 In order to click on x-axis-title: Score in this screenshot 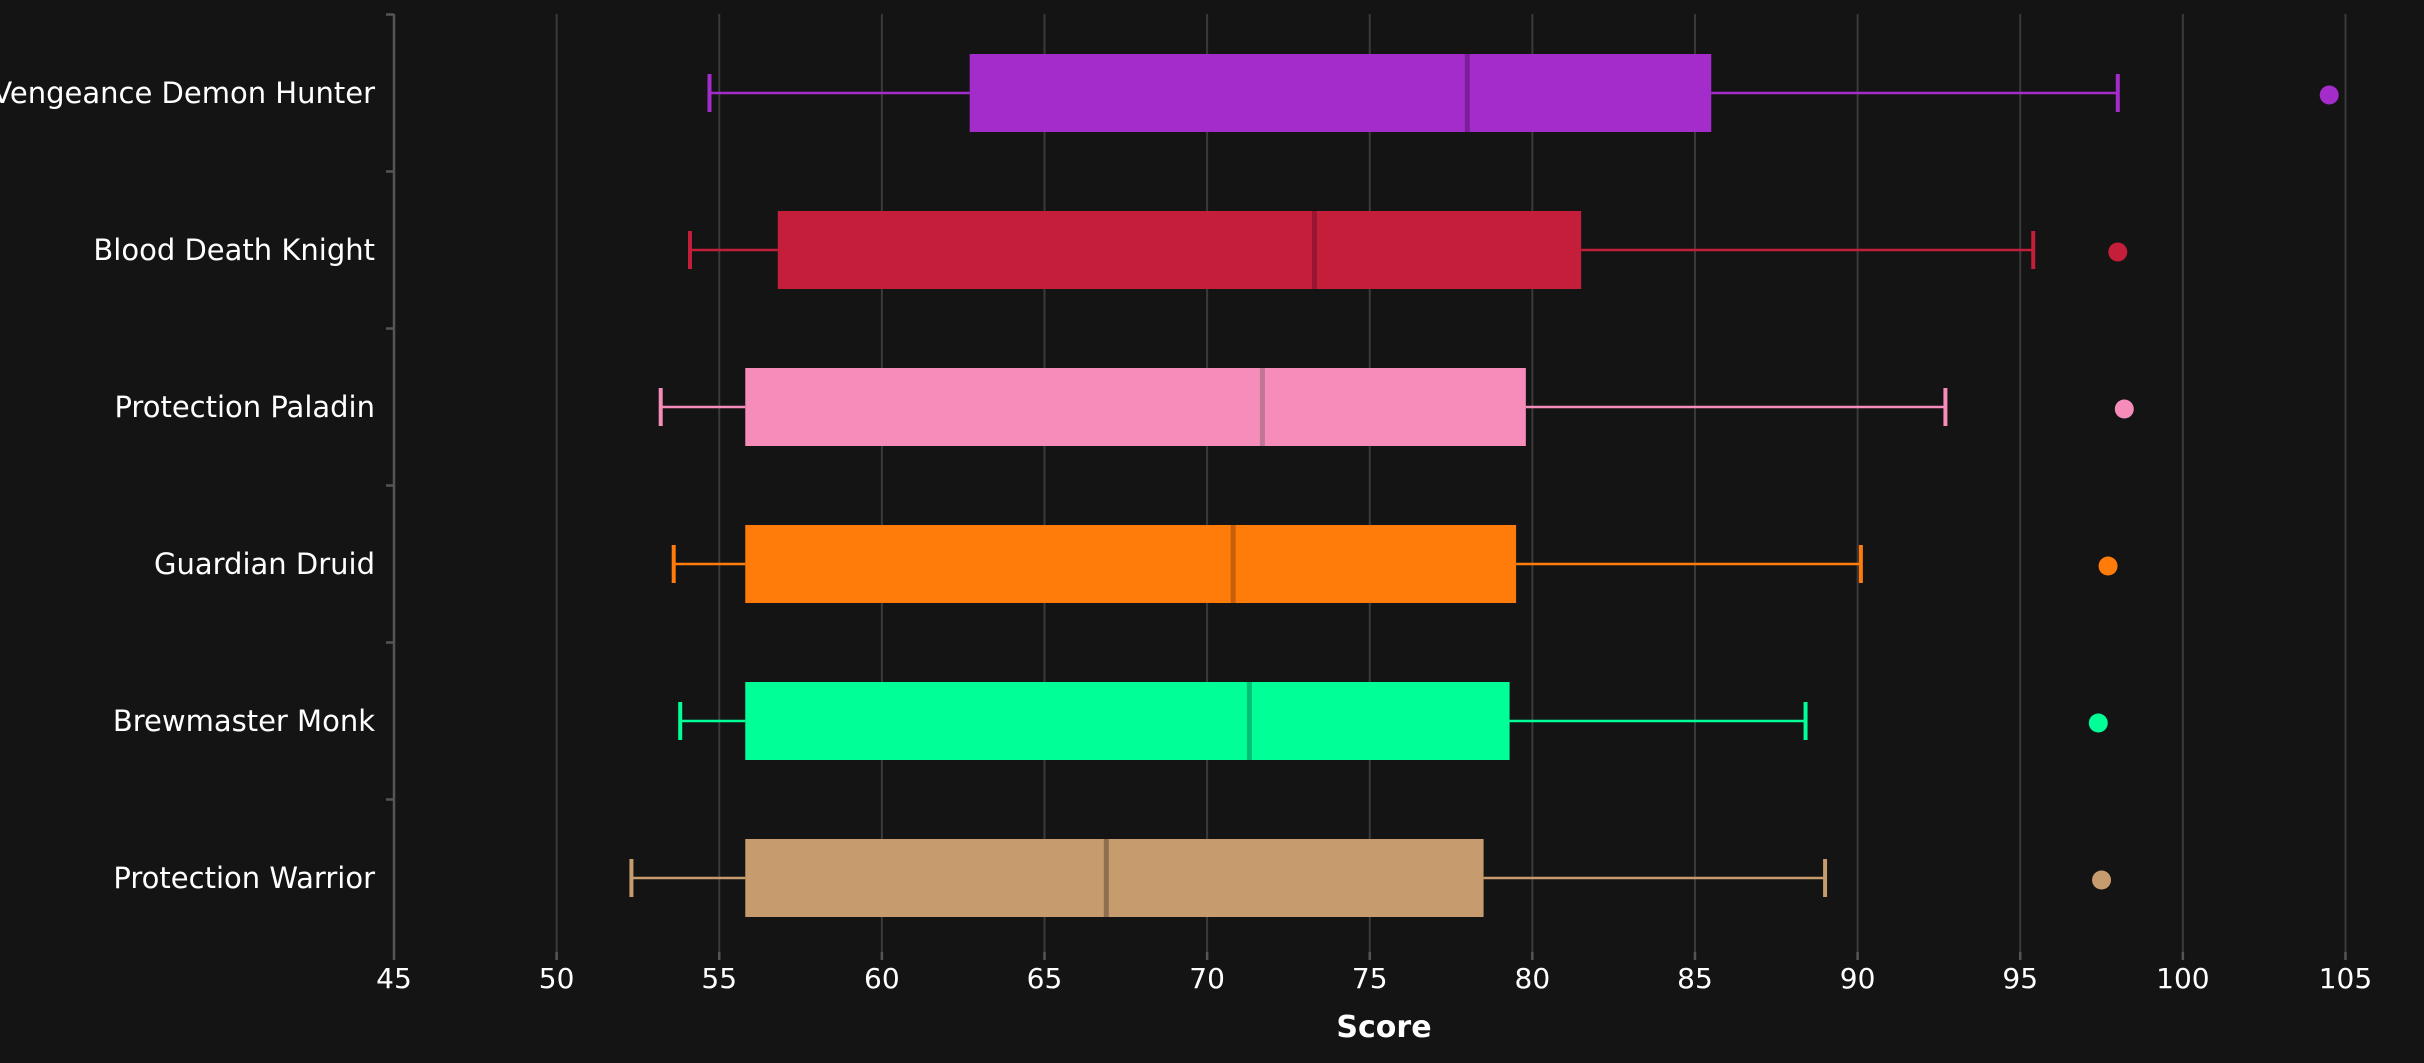, I will do `click(1383, 1027)`.